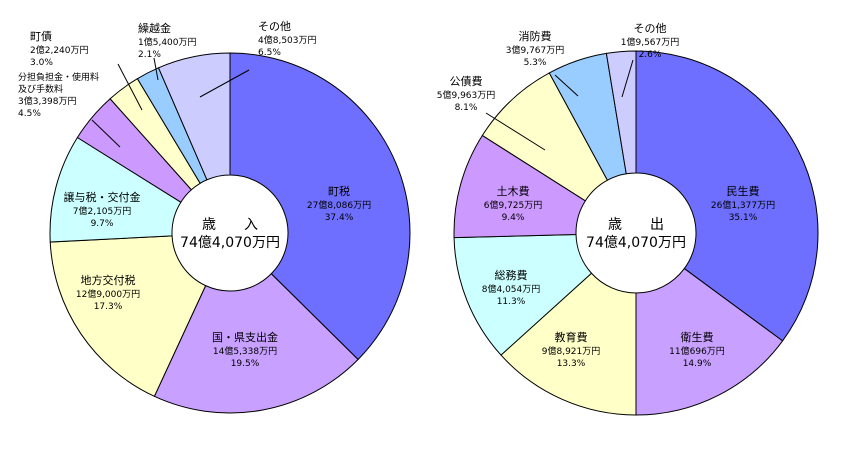 This screenshot has height=449, width=855. Describe the element at coordinates (274, 26) in the screenshot. I see `slice-name-0-7: その他` at that location.